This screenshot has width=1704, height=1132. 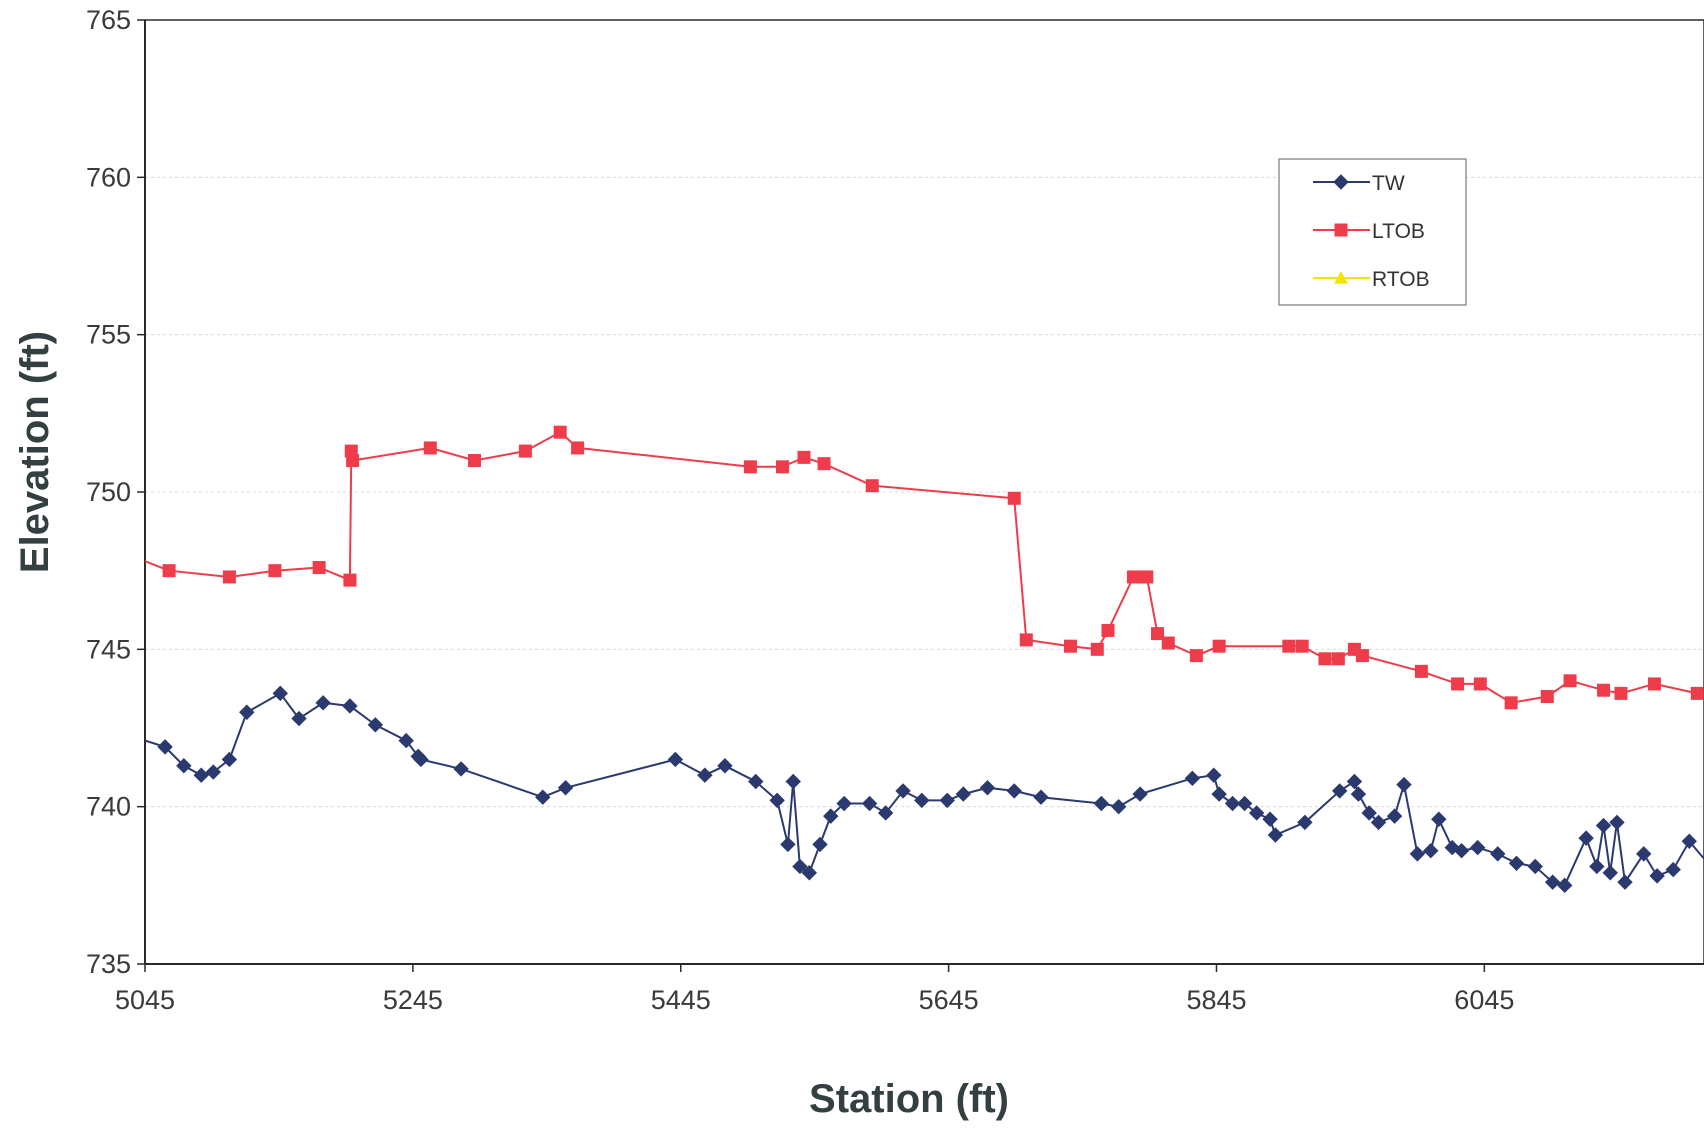 I want to click on legend-label-ltob: LTOB, so click(x=1398, y=231).